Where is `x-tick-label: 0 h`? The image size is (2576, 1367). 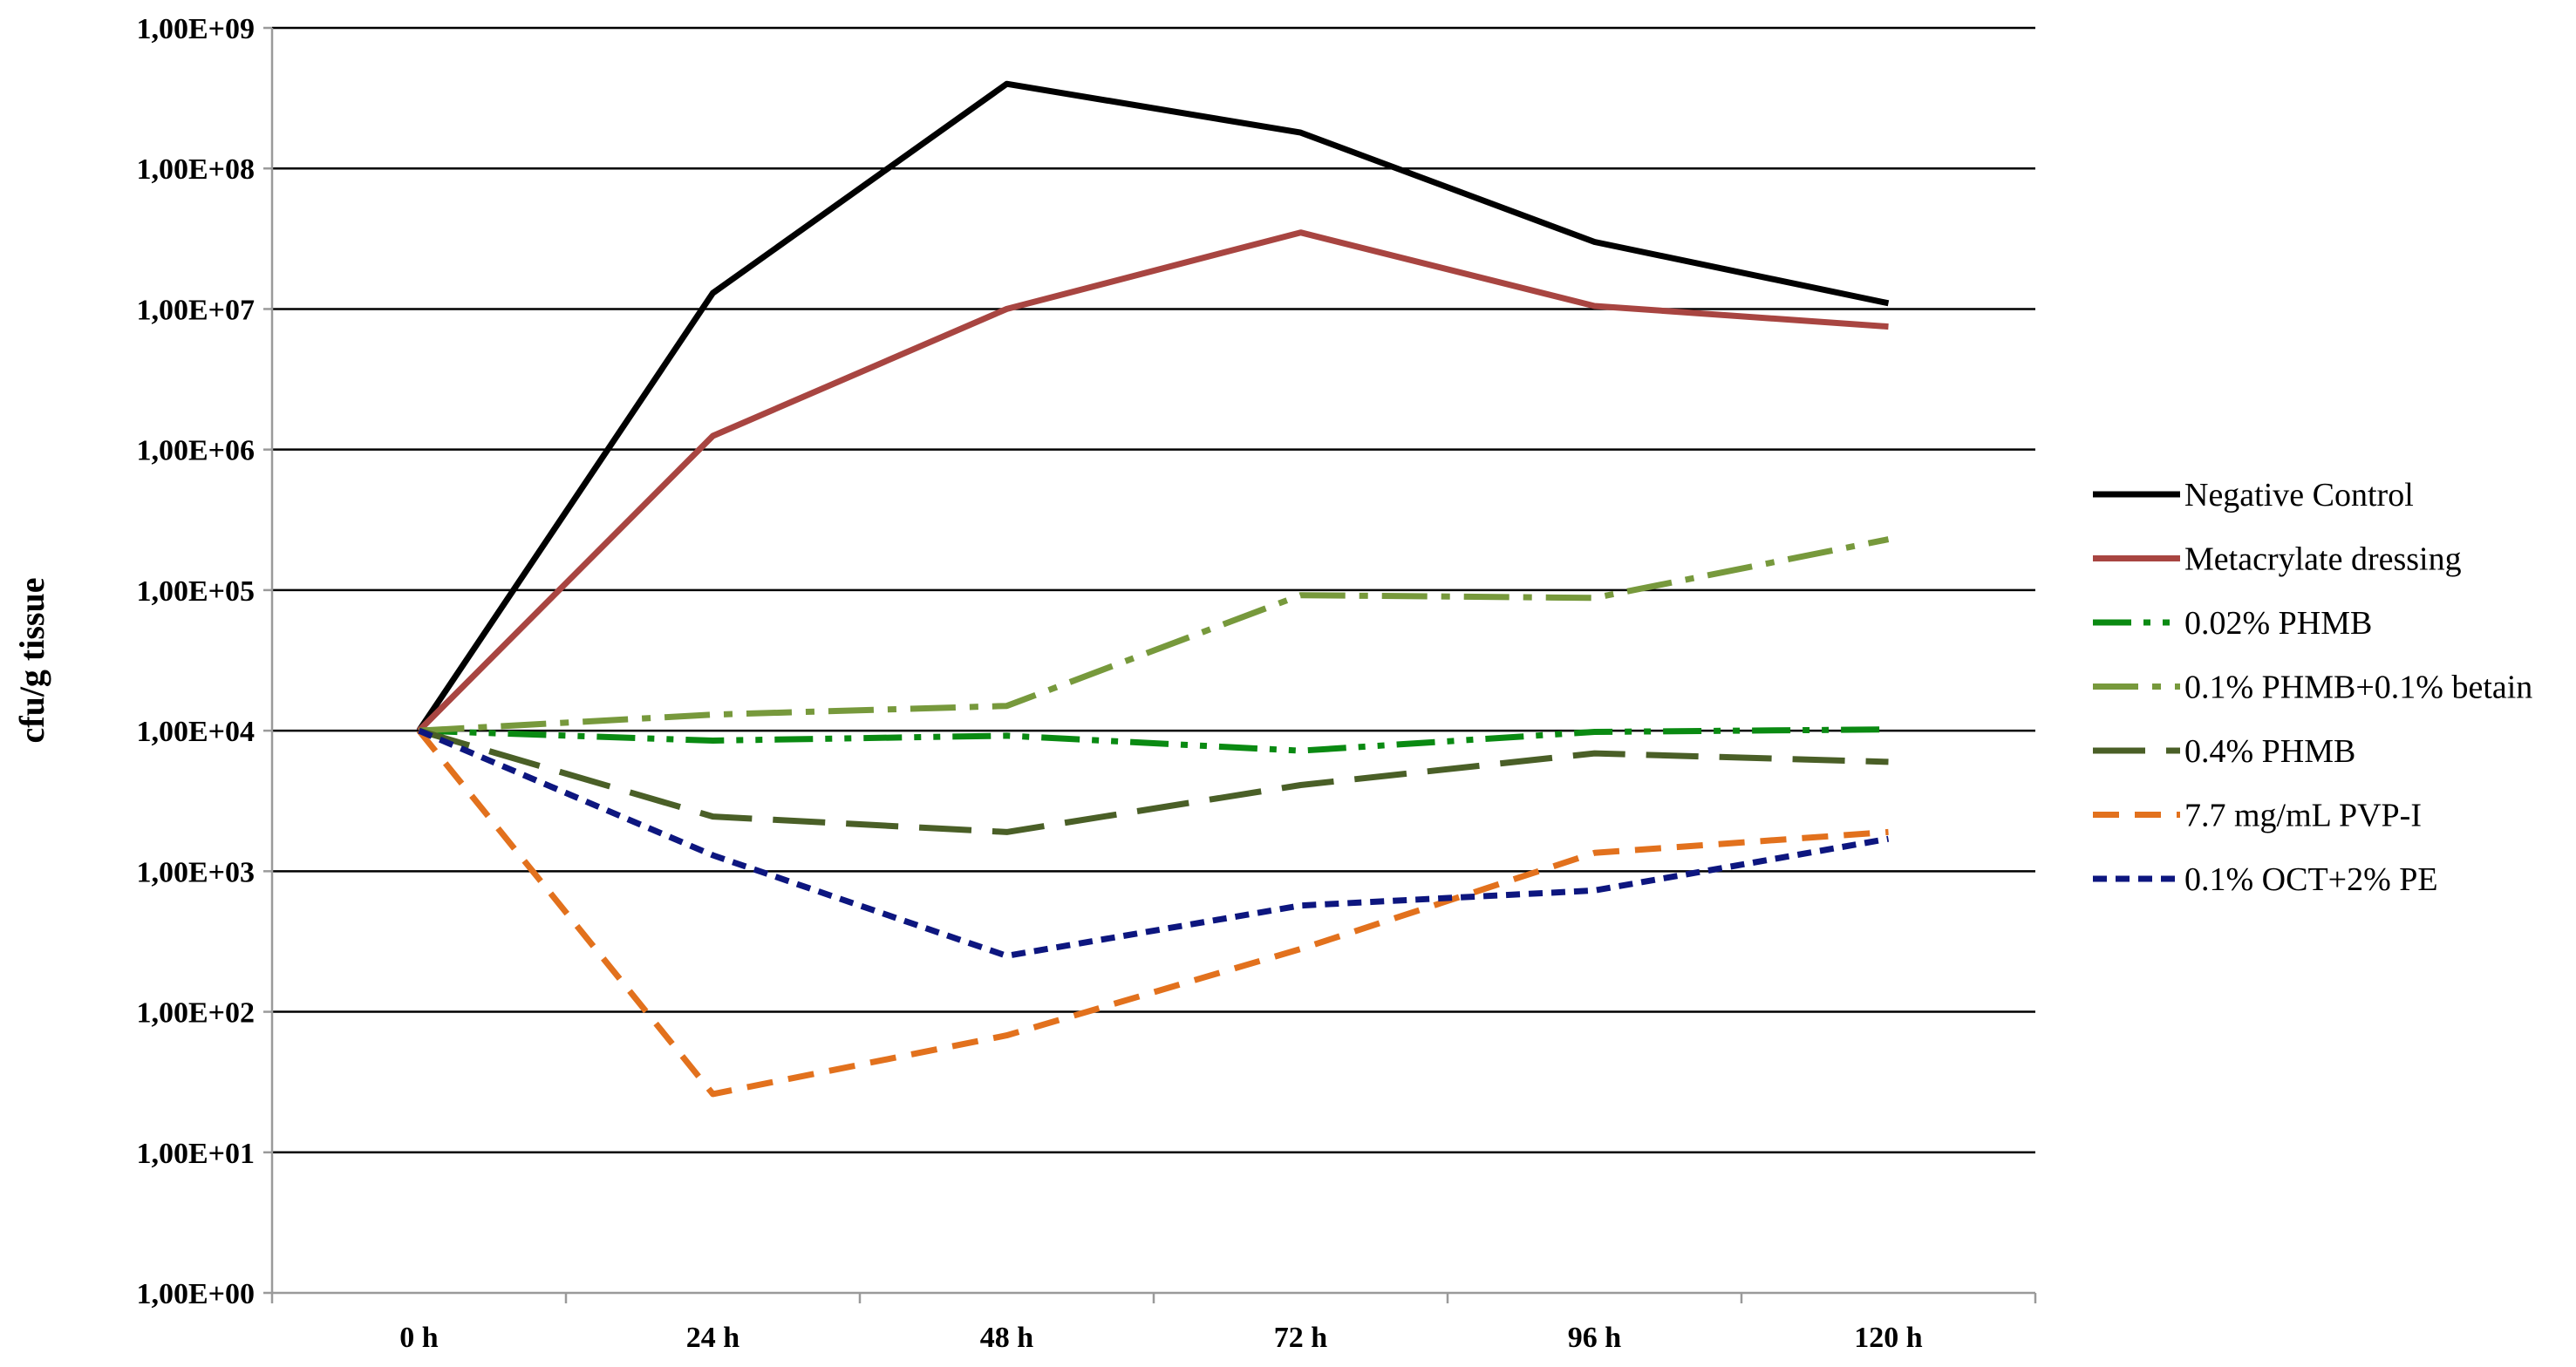 x-tick-label: 0 h is located at coordinates (419, 1338).